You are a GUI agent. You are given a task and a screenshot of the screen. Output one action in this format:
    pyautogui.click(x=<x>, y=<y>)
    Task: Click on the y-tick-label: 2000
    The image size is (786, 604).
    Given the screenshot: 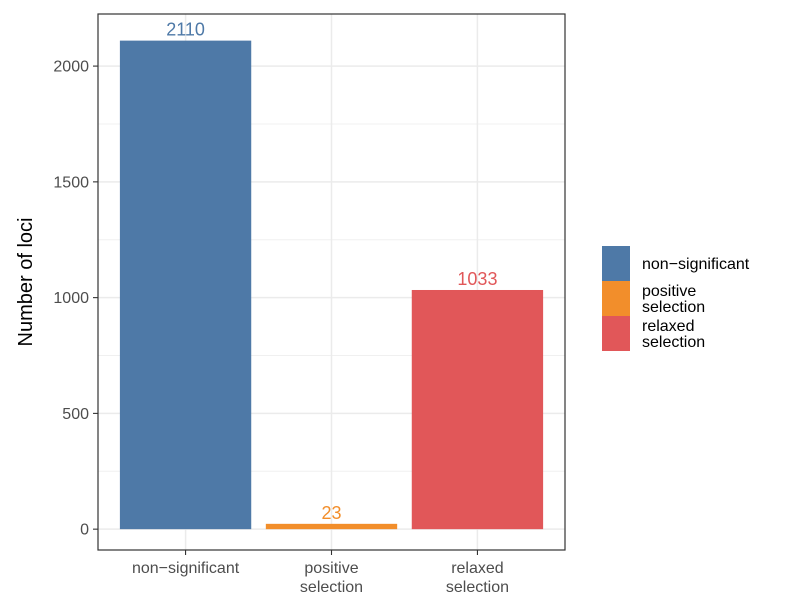 What is the action you would take?
    pyautogui.click(x=71, y=67)
    